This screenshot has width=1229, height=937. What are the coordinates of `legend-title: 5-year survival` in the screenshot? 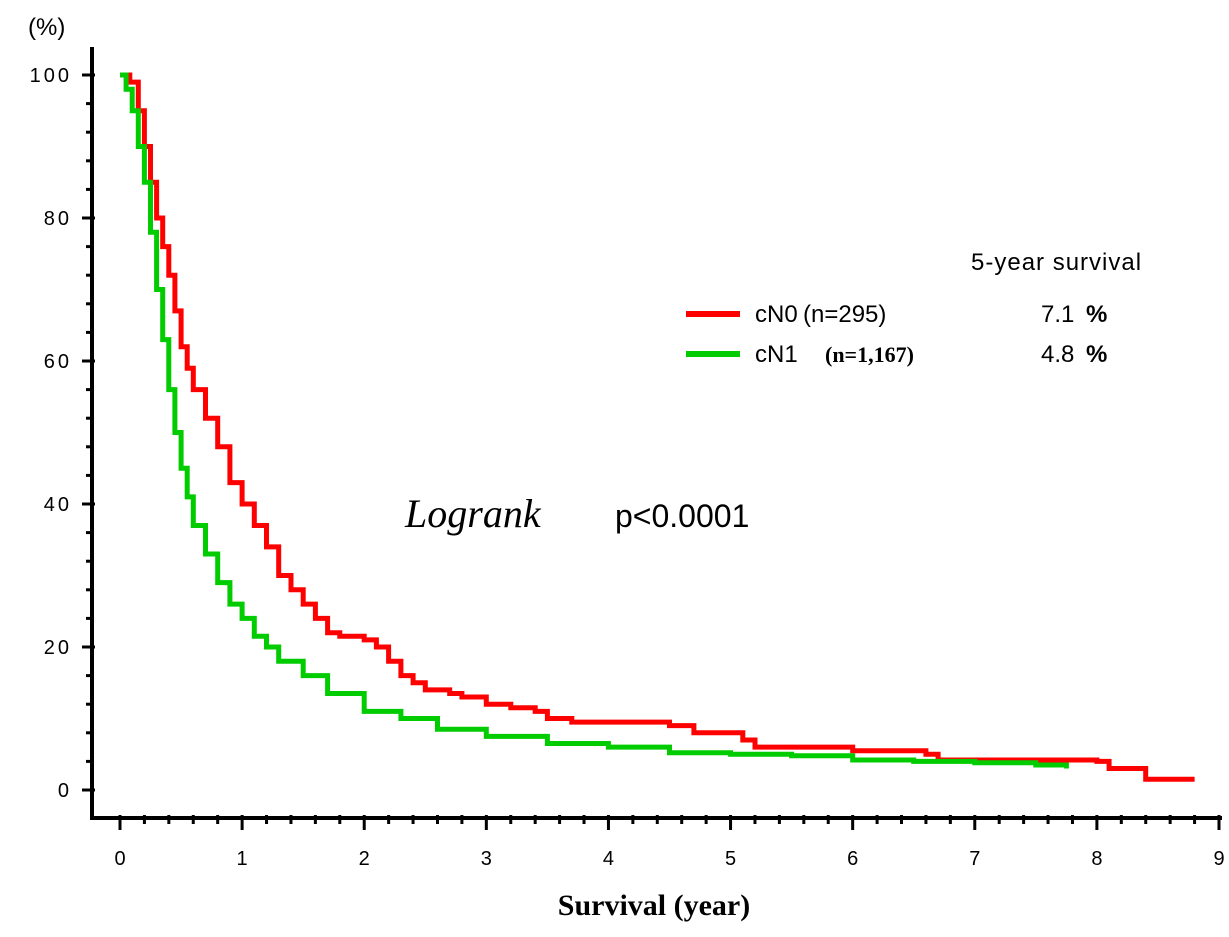 It's located at (1056, 262).